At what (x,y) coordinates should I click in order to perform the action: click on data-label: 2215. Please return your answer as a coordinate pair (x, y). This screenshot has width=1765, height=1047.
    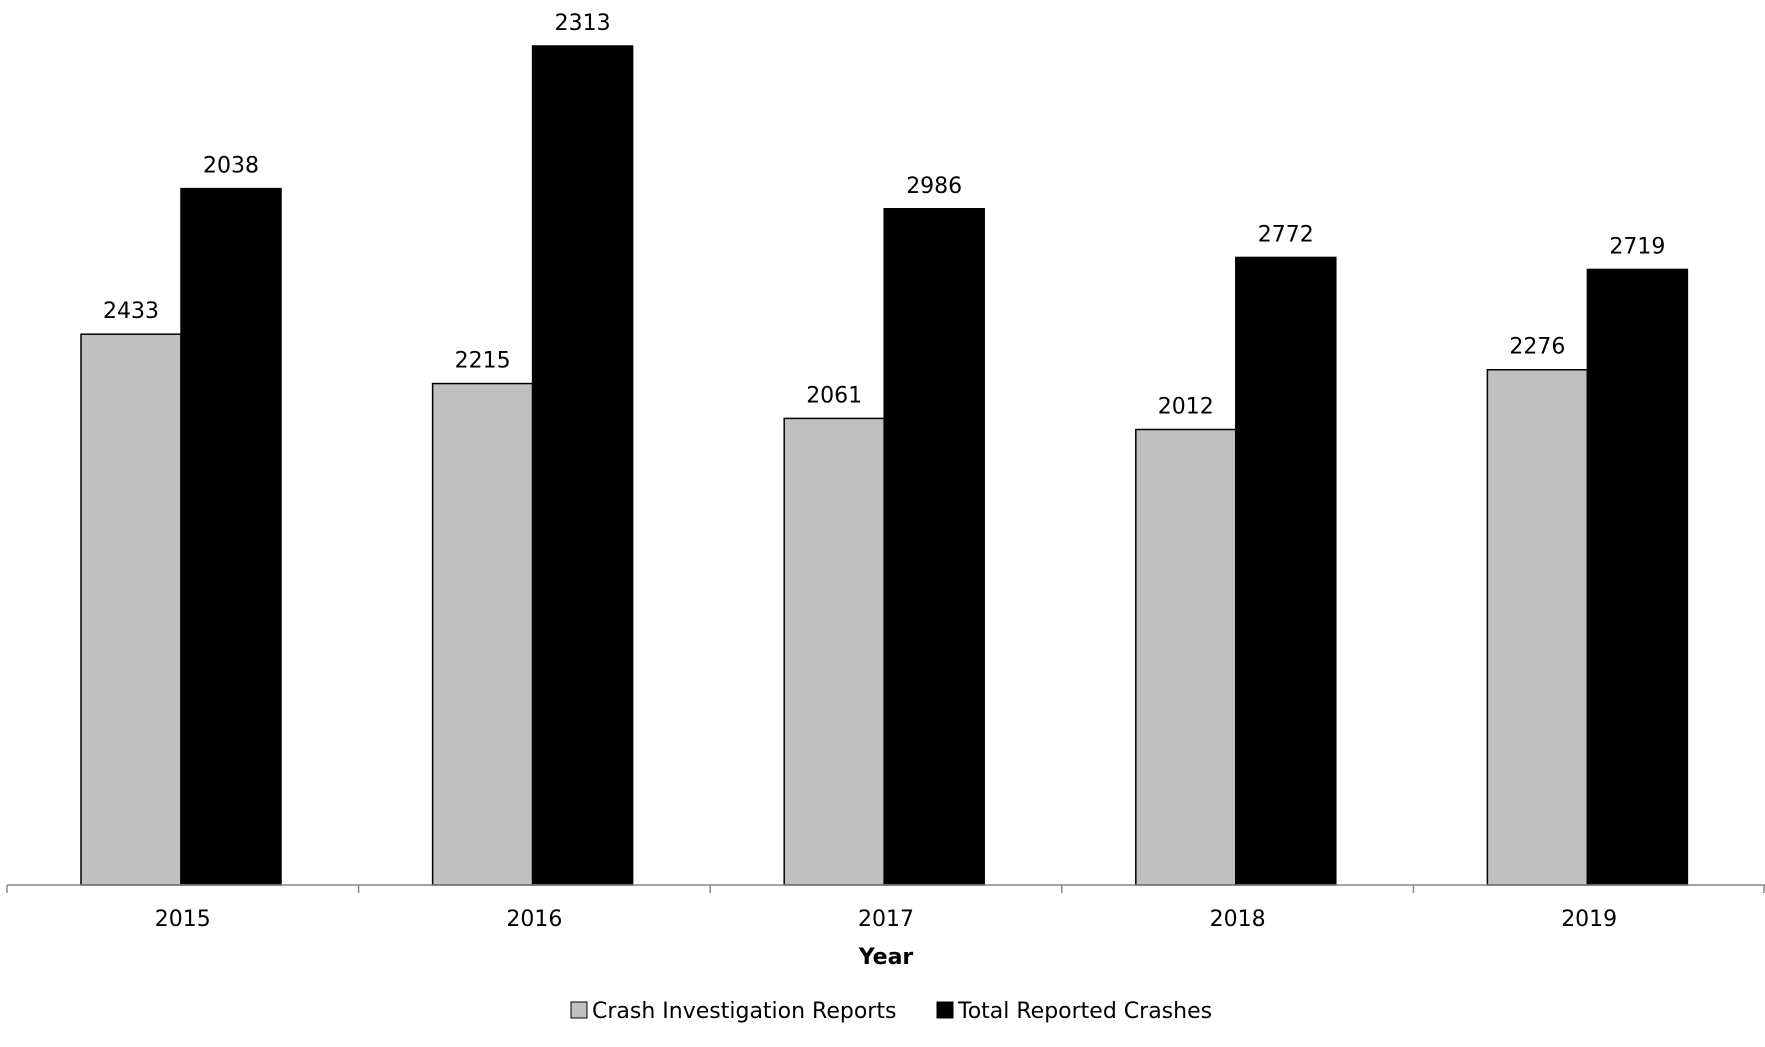
    Looking at the image, I should click on (483, 361).